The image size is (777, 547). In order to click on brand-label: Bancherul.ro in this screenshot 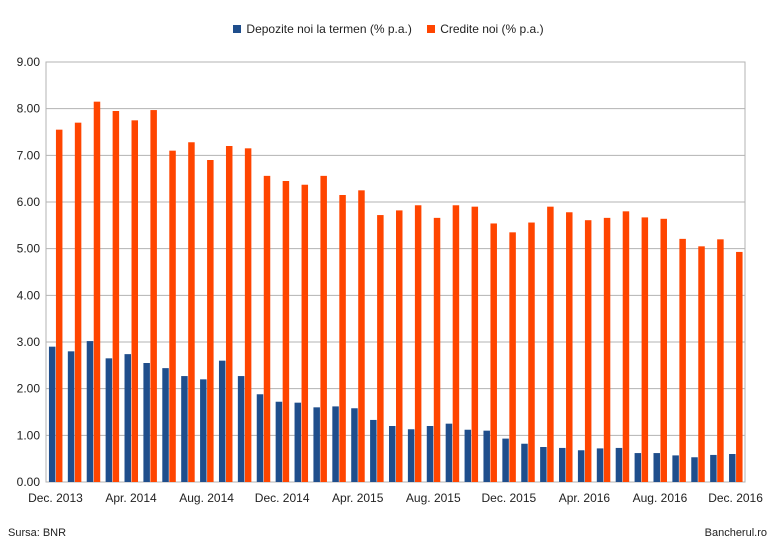, I will do `click(735, 533)`.